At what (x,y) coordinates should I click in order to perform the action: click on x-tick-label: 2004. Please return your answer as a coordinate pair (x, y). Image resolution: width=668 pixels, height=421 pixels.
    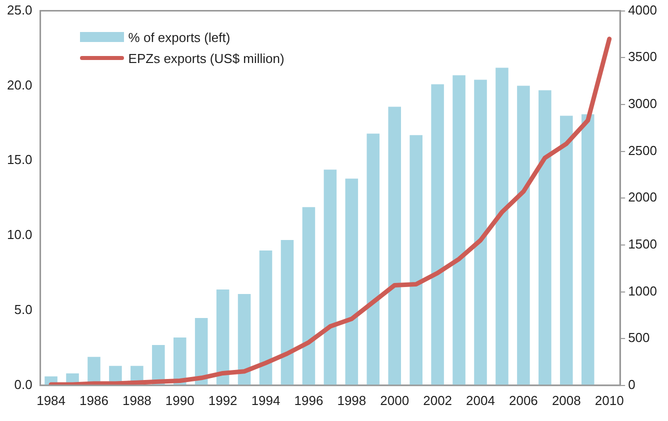
    Looking at the image, I should click on (480, 400).